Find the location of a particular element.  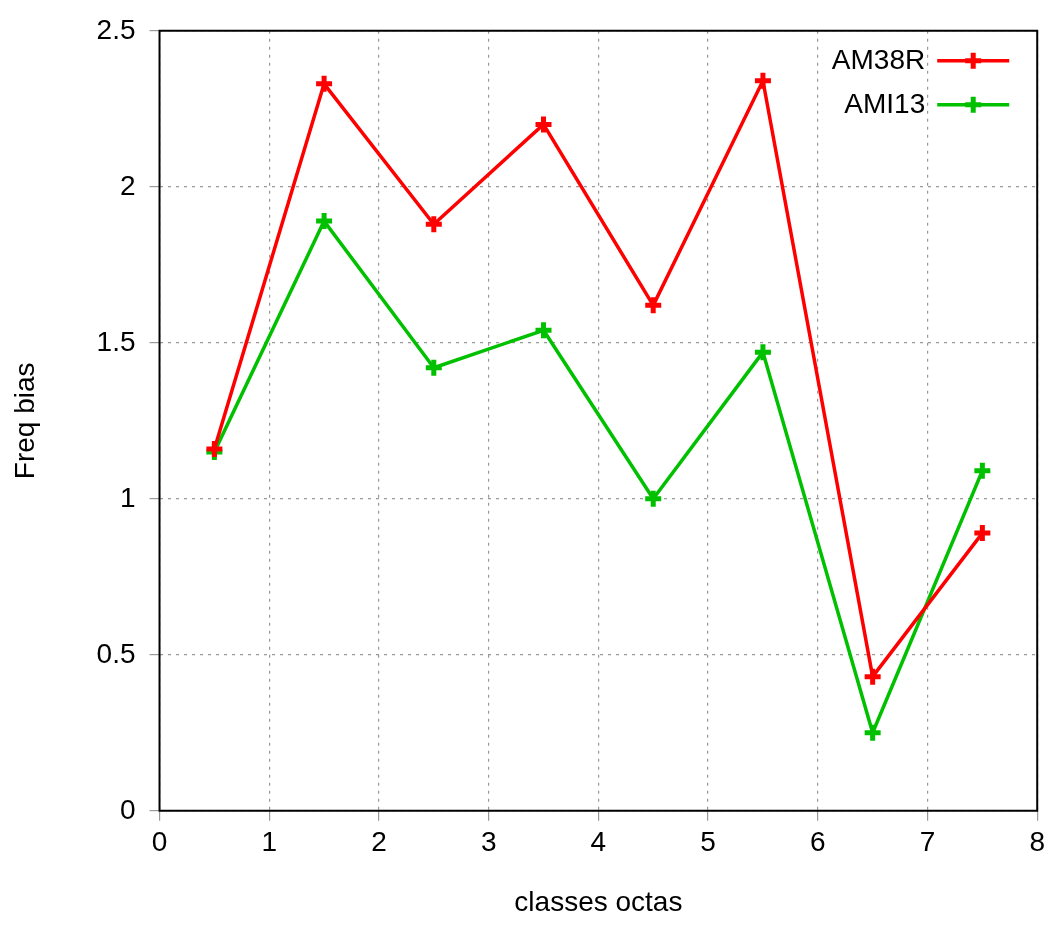

legend-label: AMI13 is located at coordinates (885, 103).